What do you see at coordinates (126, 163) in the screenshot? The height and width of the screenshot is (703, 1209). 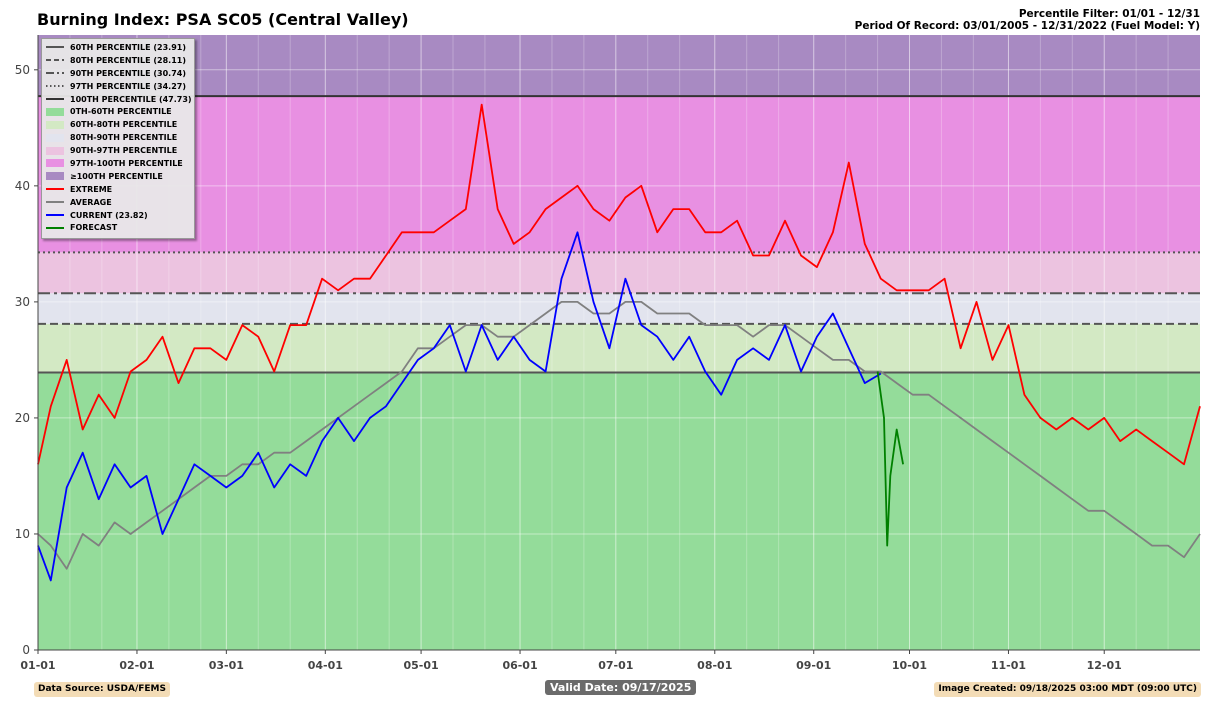 I see `legend-label: 97TH-100TH PERCENTILE` at bounding box center [126, 163].